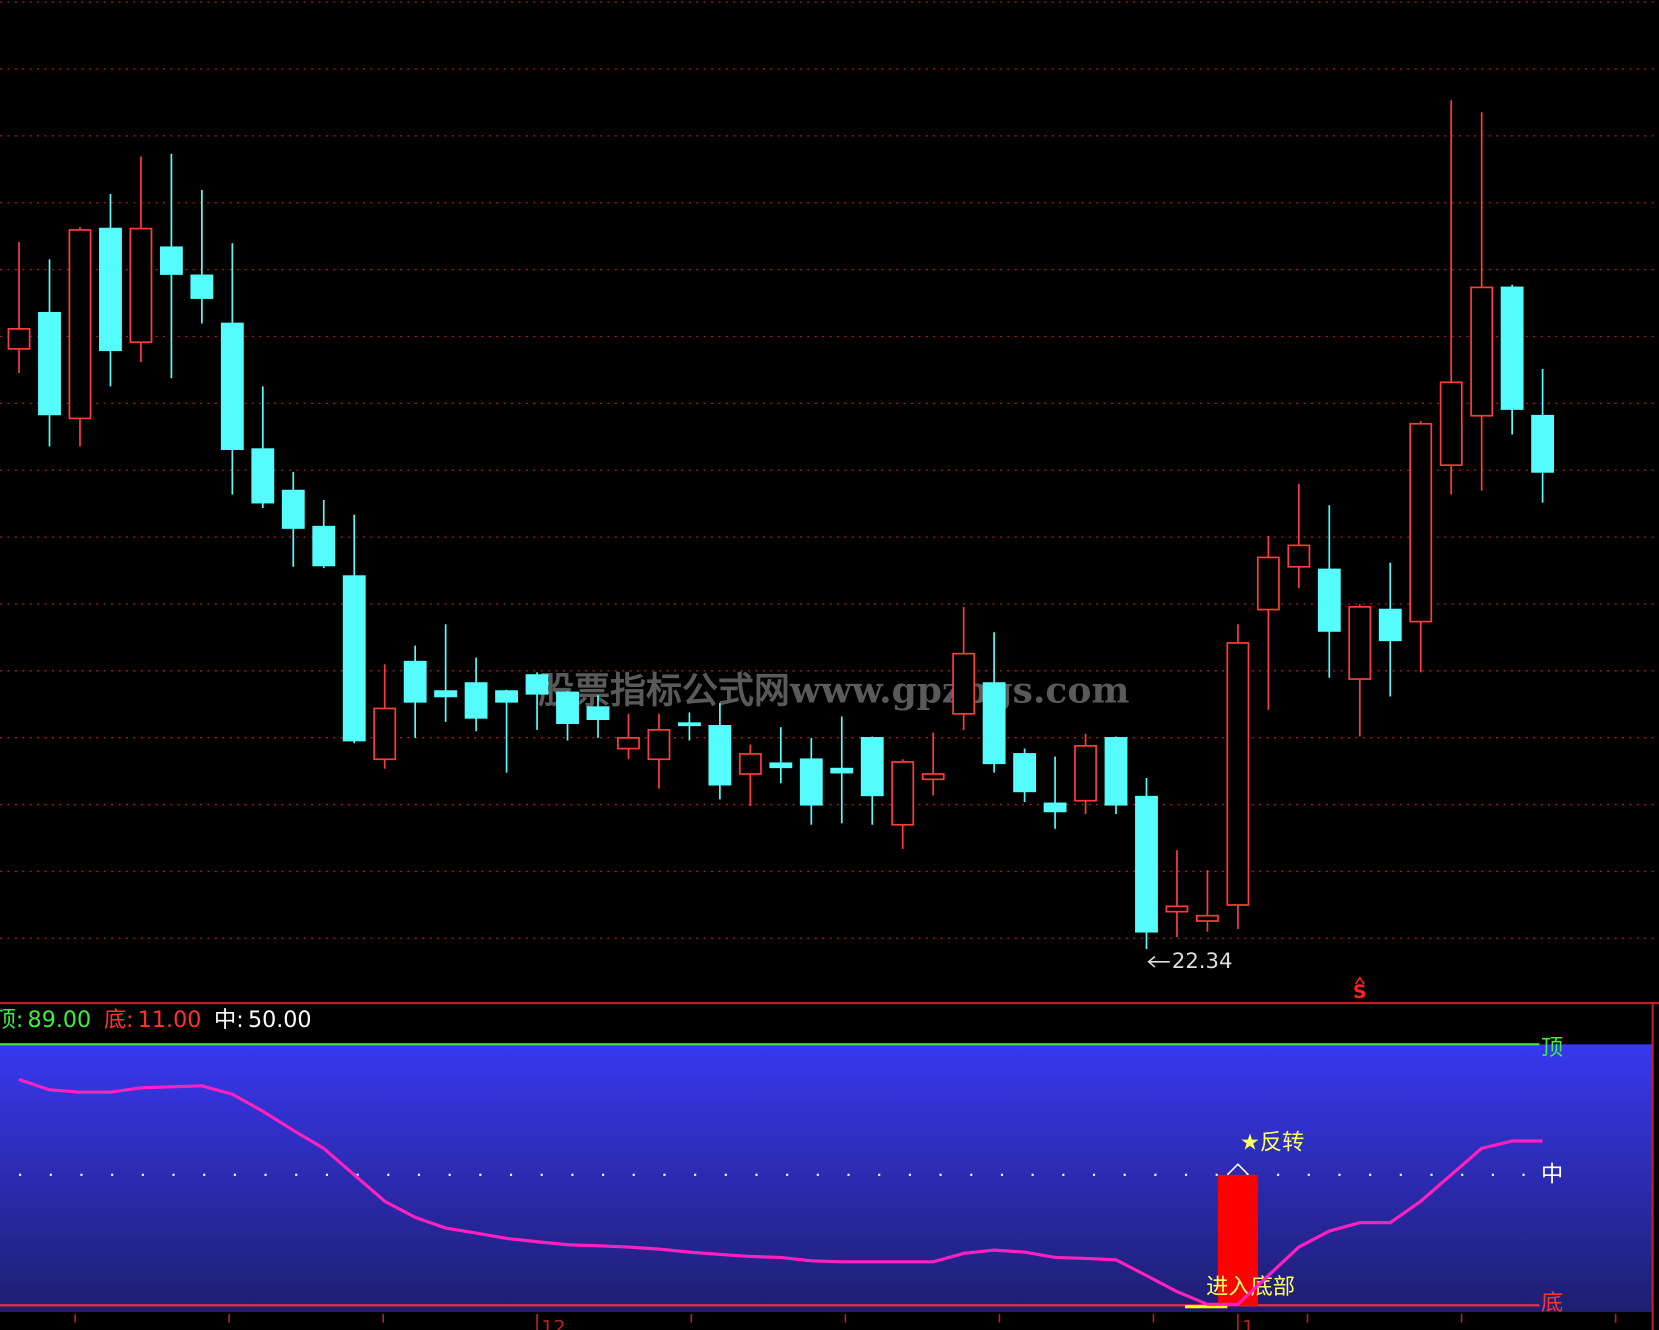  Describe the element at coordinates (1250, 1287) in the screenshot. I see `bottom-label: 进入底部` at that location.